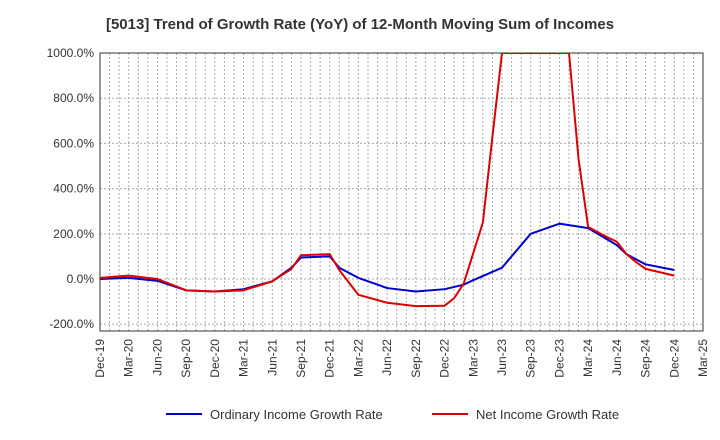 Image resolution: width=720 pixels, height=440 pixels. What do you see at coordinates (244, 358) in the screenshot?
I see `x-tick-label: Mar-21` at bounding box center [244, 358].